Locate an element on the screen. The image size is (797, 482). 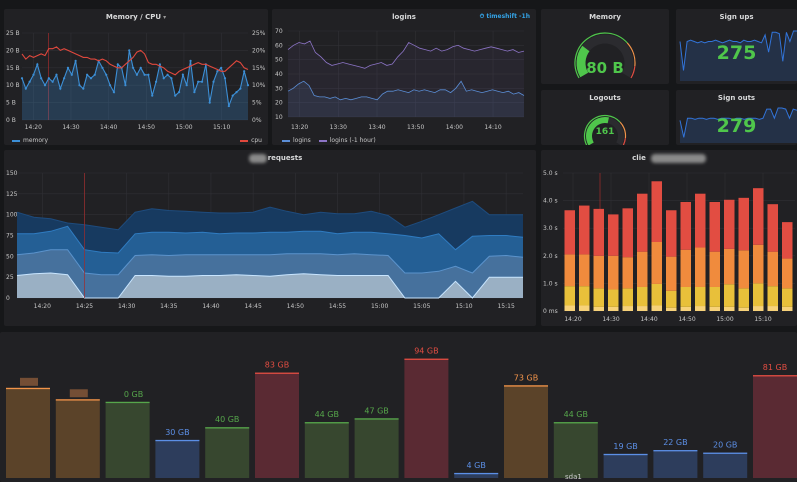
y-tick-label: 25 is located at coordinates (10, 277).